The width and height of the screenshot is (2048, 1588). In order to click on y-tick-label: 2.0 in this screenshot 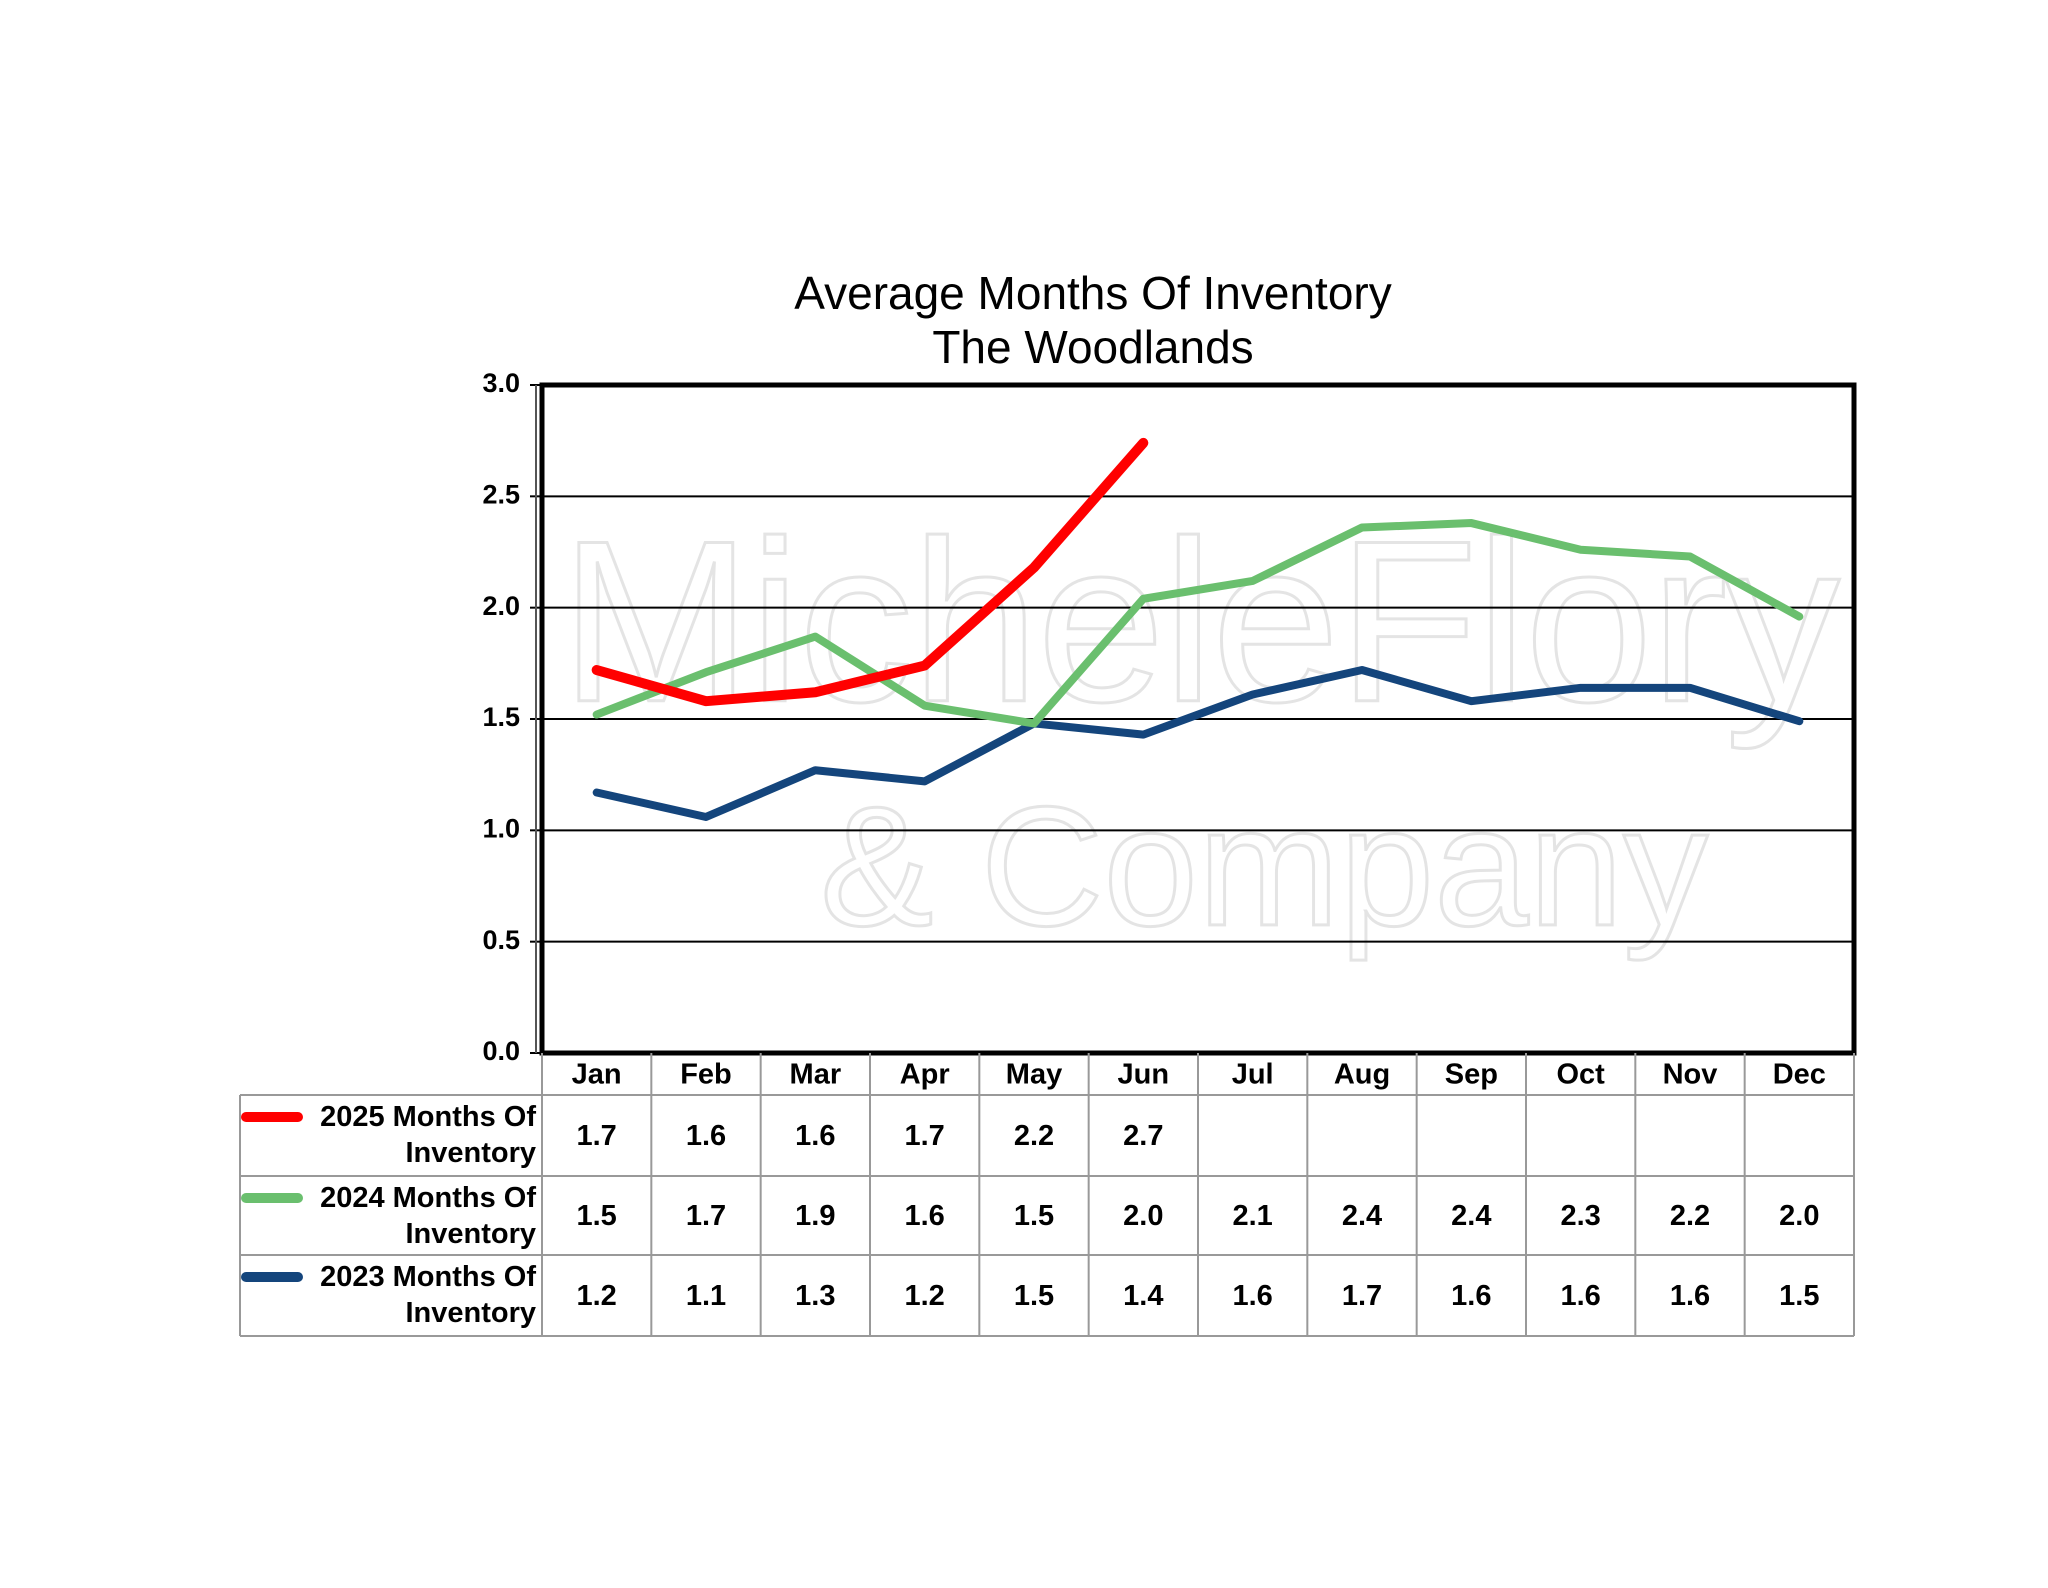, I will do `click(501, 606)`.